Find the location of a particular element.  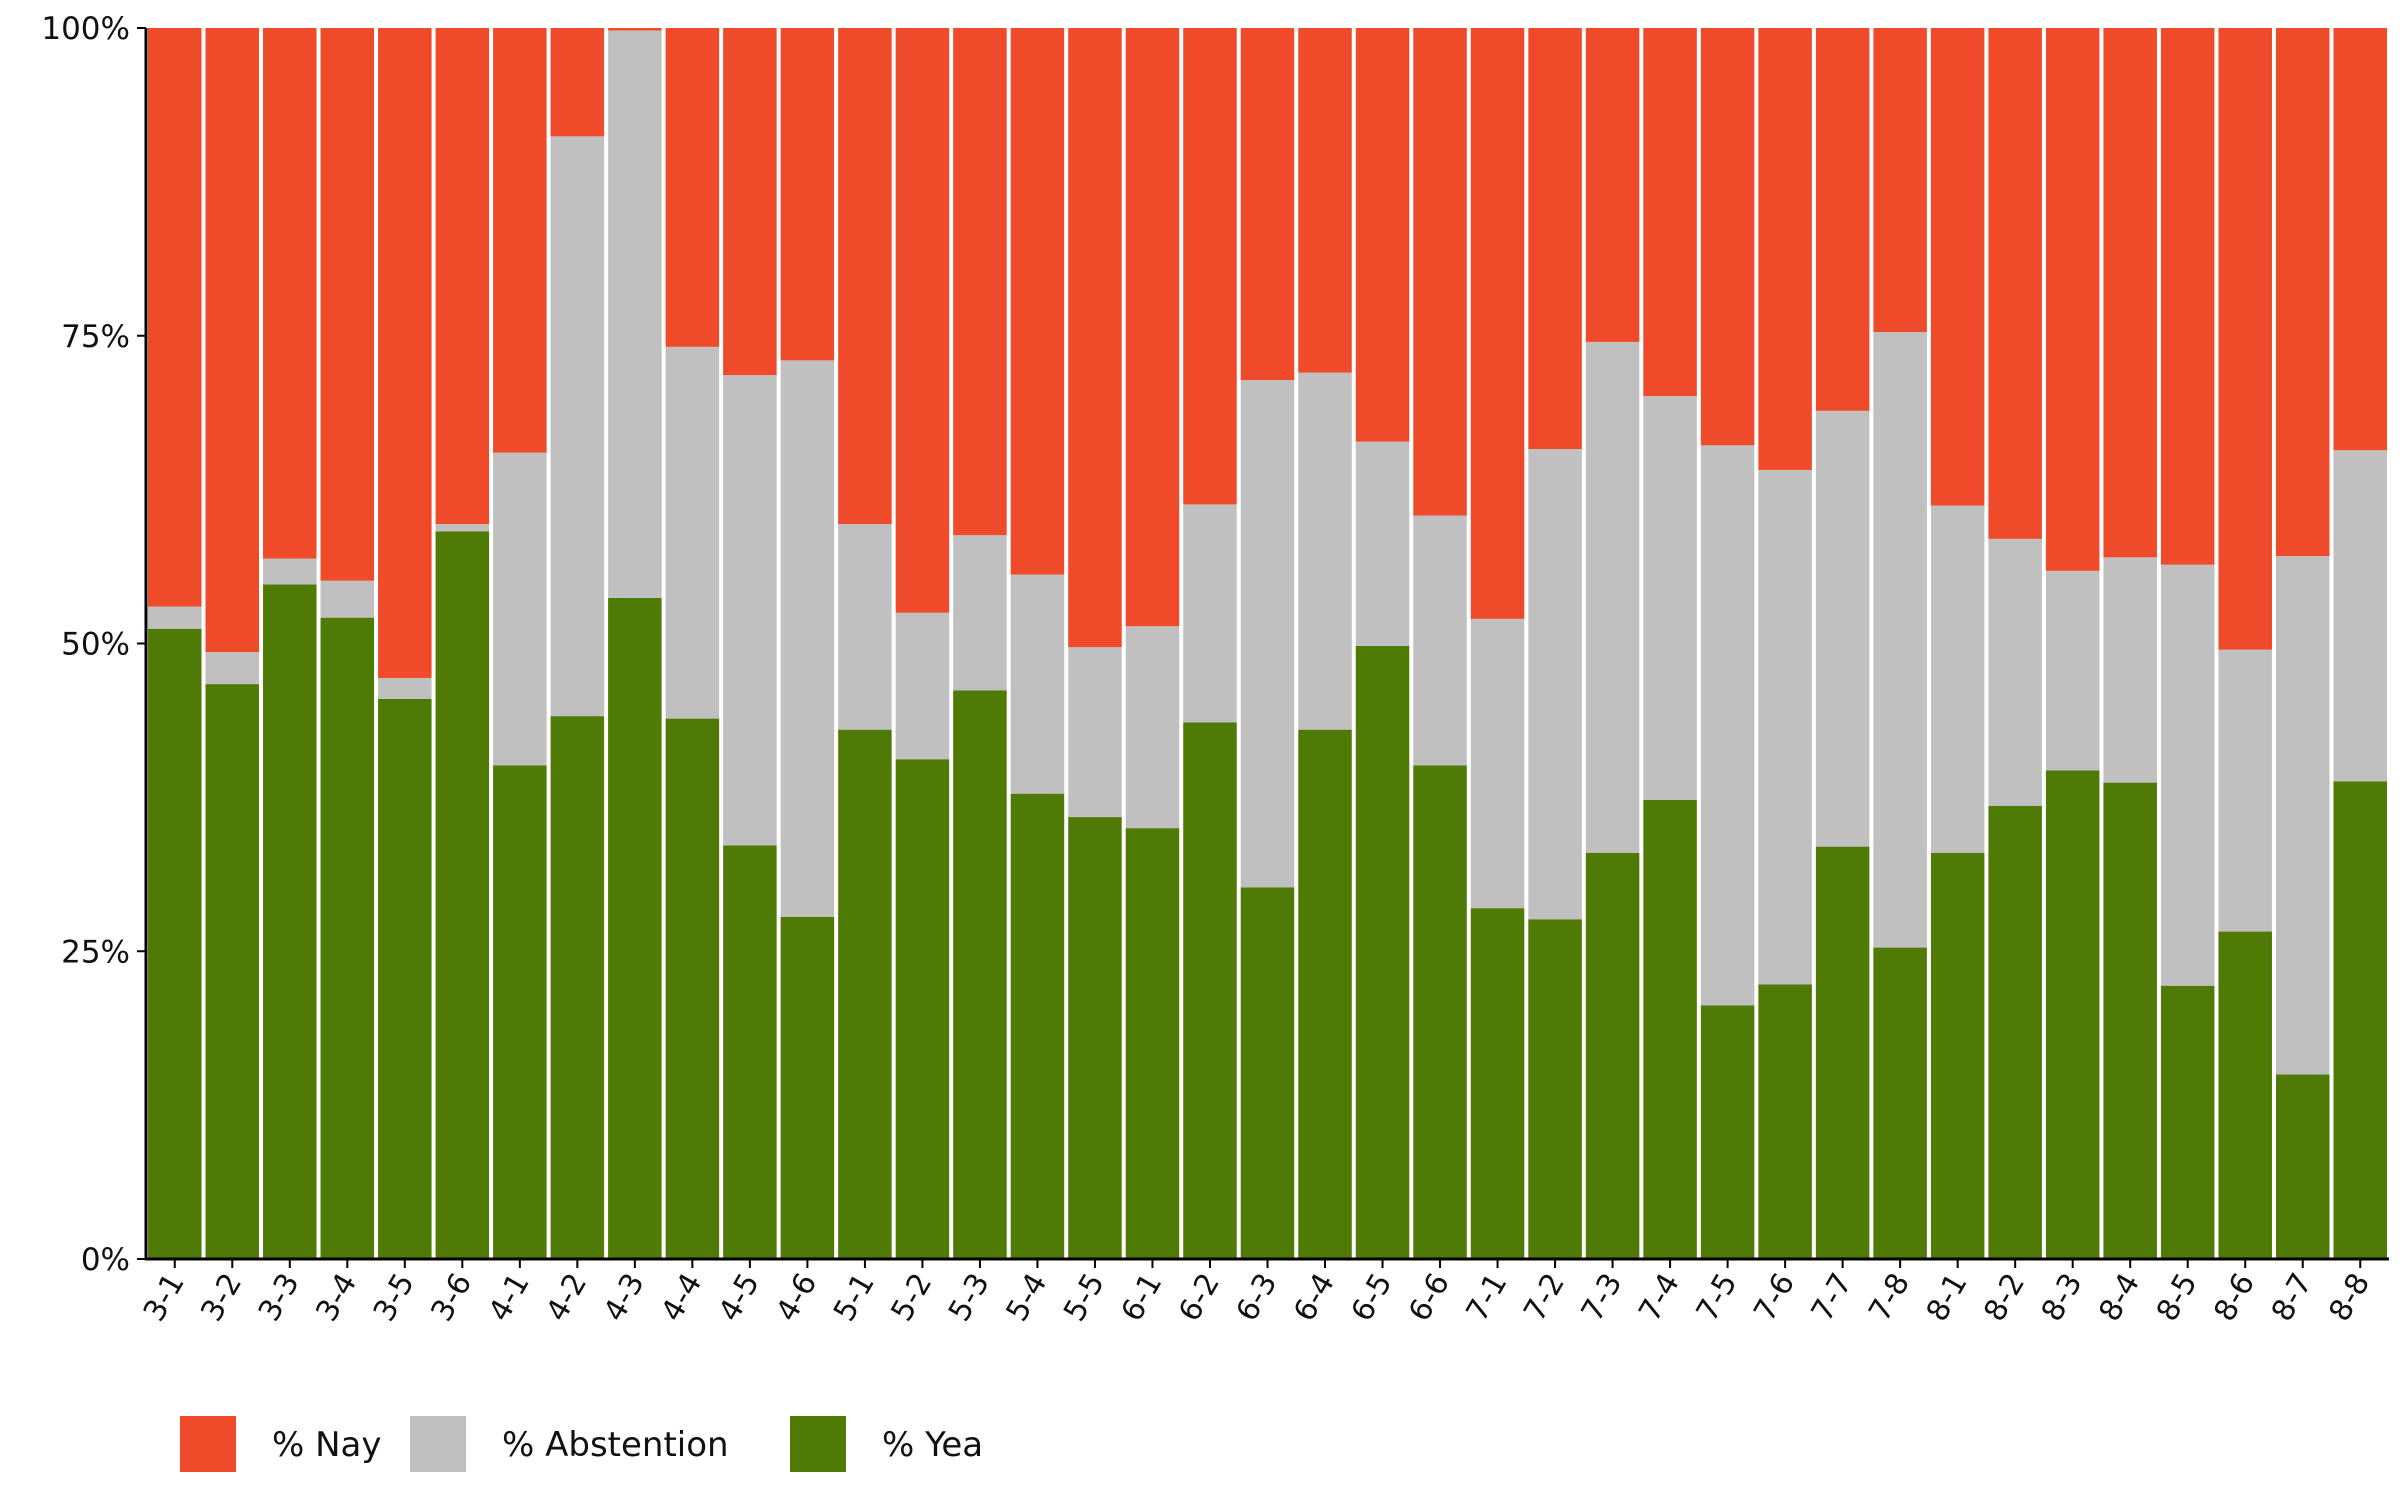

x-tick-label-8-3: 8-3 is located at coordinates (2062, 1298).